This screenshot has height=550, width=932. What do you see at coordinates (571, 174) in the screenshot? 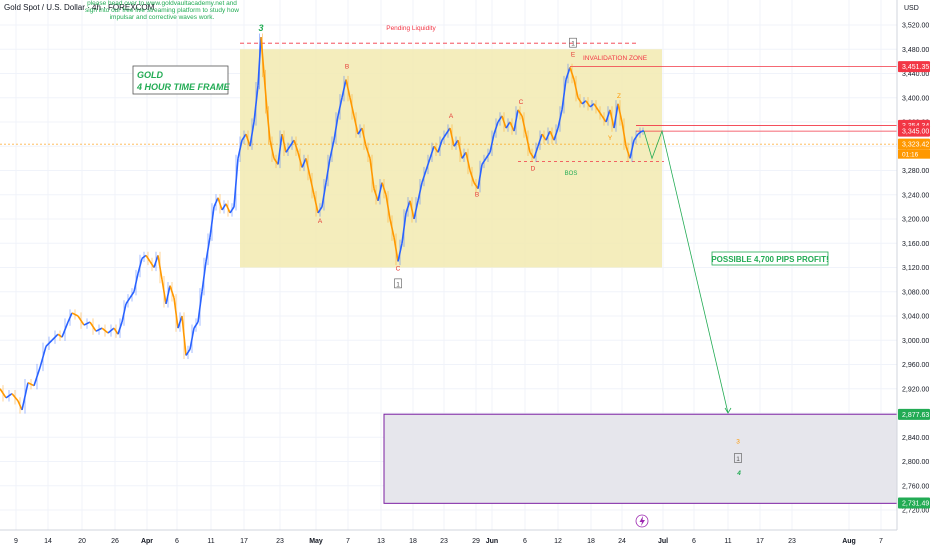
I see `bos-label: BOS` at bounding box center [571, 174].